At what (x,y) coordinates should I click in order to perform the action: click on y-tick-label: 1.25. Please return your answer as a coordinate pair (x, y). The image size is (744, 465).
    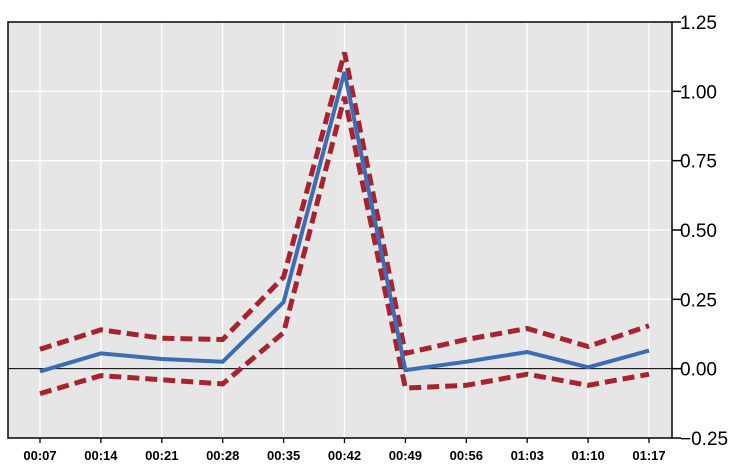
    Looking at the image, I should click on (698, 23).